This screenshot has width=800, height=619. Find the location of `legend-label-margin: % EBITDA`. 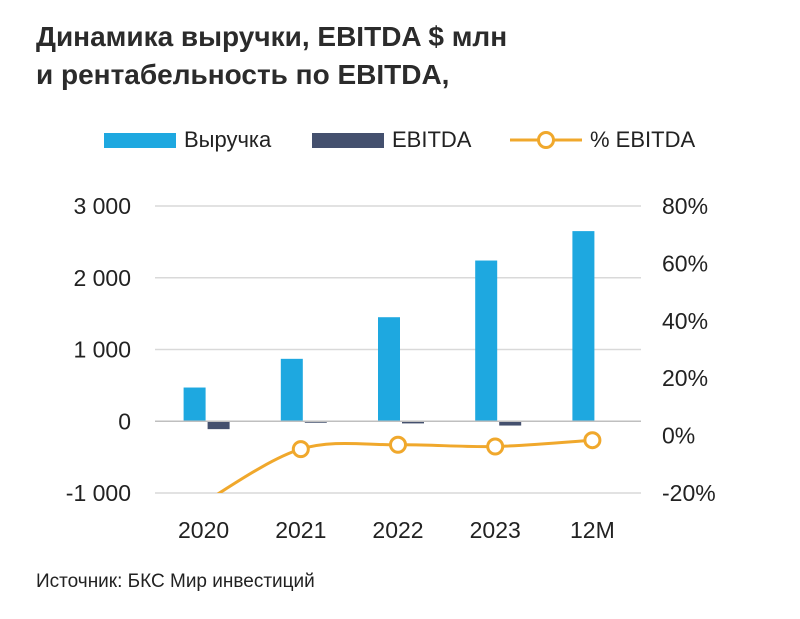

legend-label-margin: % EBITDA is located at coordinates (643, 139).